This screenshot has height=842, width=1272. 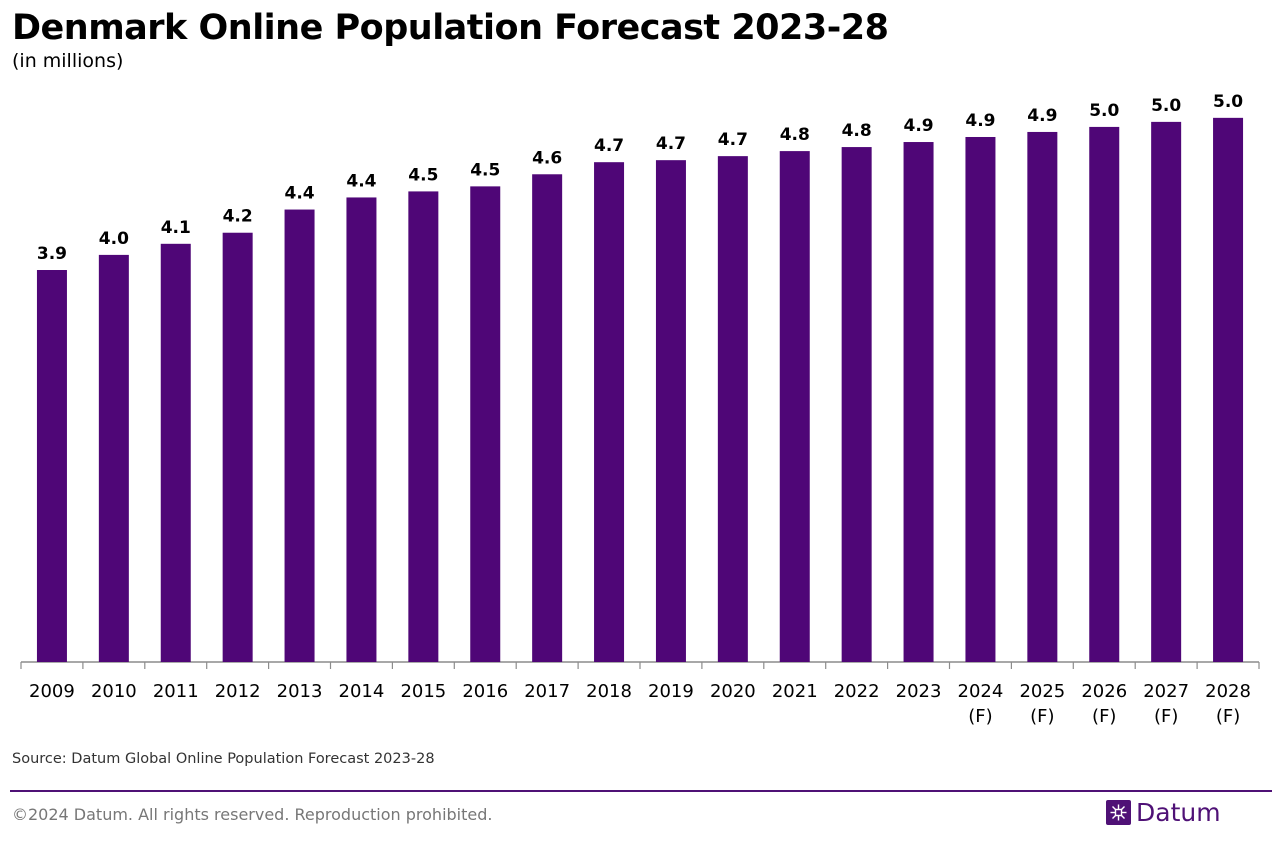 I want to click on x-tick-label: 2017, so click(x=547, y=691).